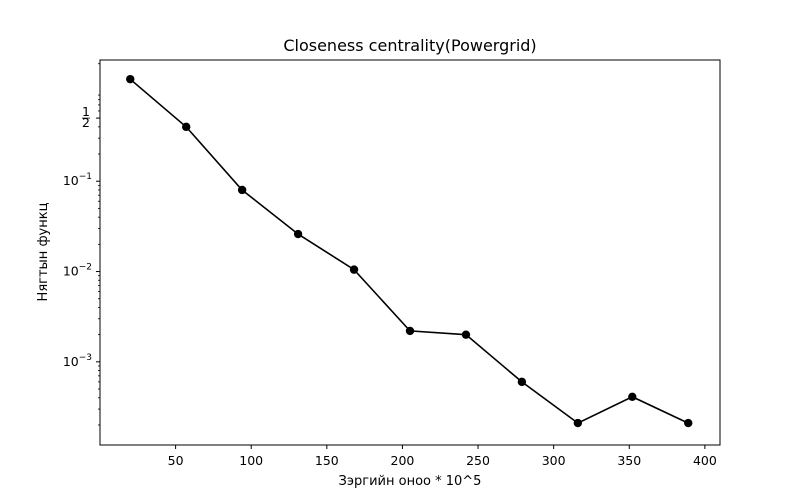 The image size is (800, 500). Describe the element at coordinates (251, 460) in the screenshot. I see `x-tick-label: 100` at that location.